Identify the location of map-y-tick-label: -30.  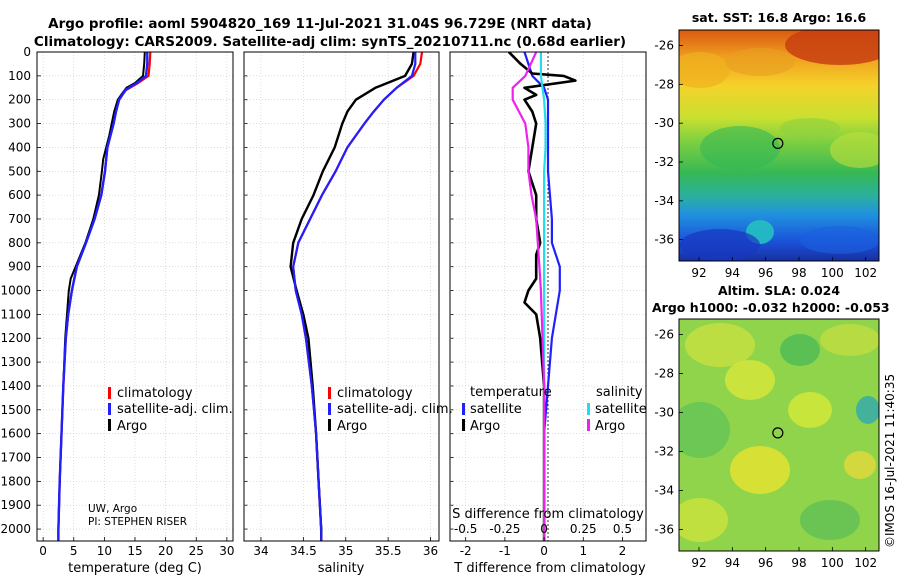
(664, 123).